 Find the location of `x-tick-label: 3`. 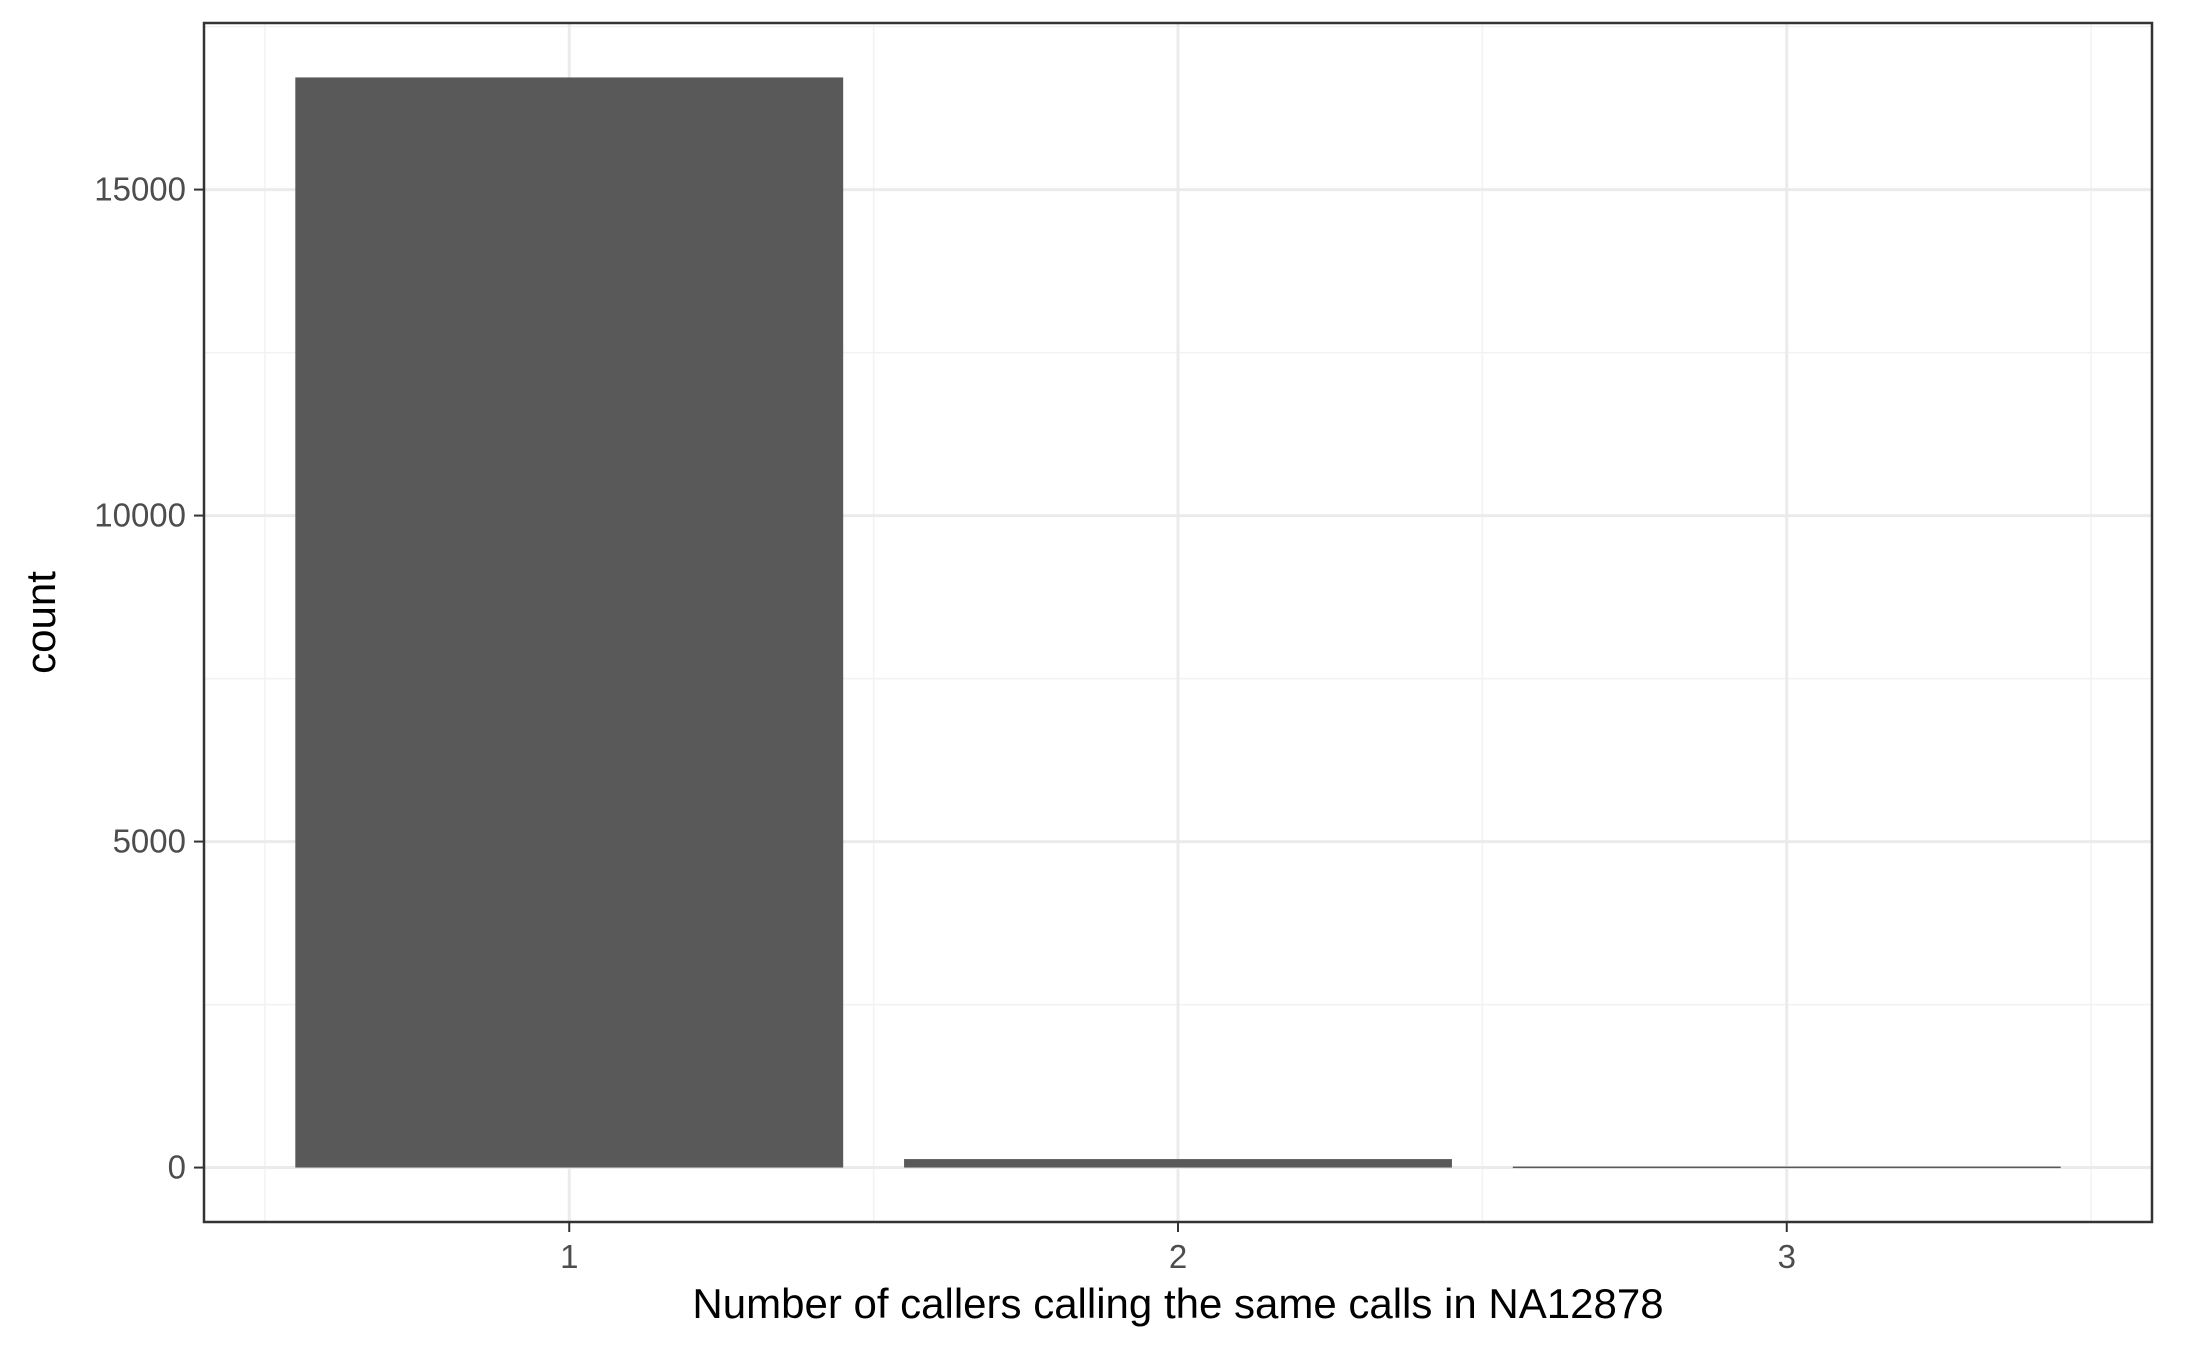

x-tick-label: 3 is located at coordinates (1787, 1256).